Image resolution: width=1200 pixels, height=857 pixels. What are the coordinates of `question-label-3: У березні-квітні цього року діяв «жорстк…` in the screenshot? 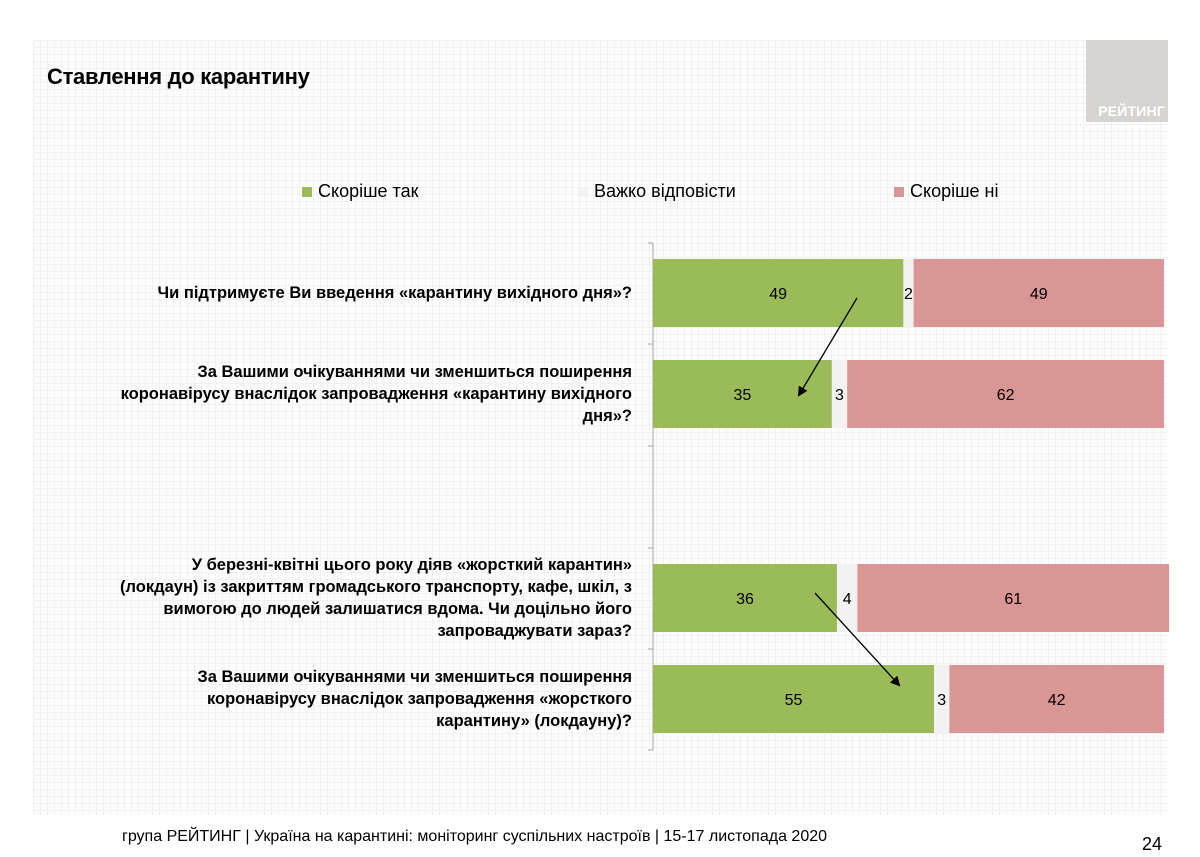 It's located at (376, 598).